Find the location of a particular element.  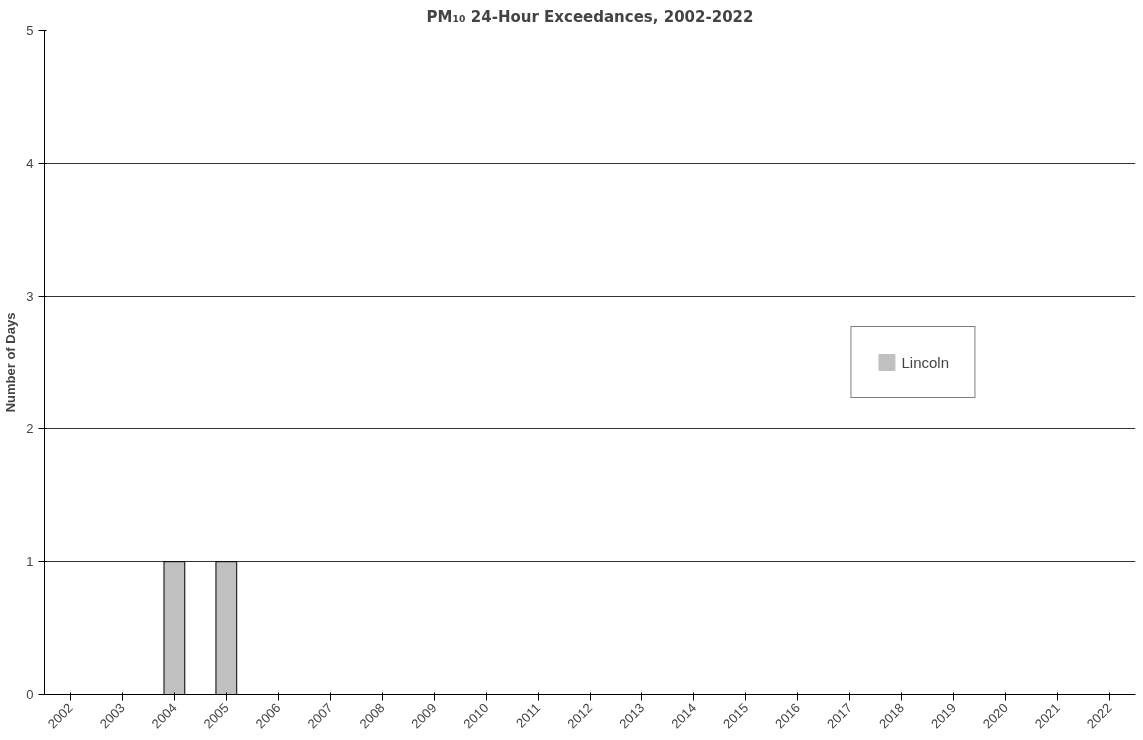

legend-label: Lincoln is located at coordinates (925, 362).